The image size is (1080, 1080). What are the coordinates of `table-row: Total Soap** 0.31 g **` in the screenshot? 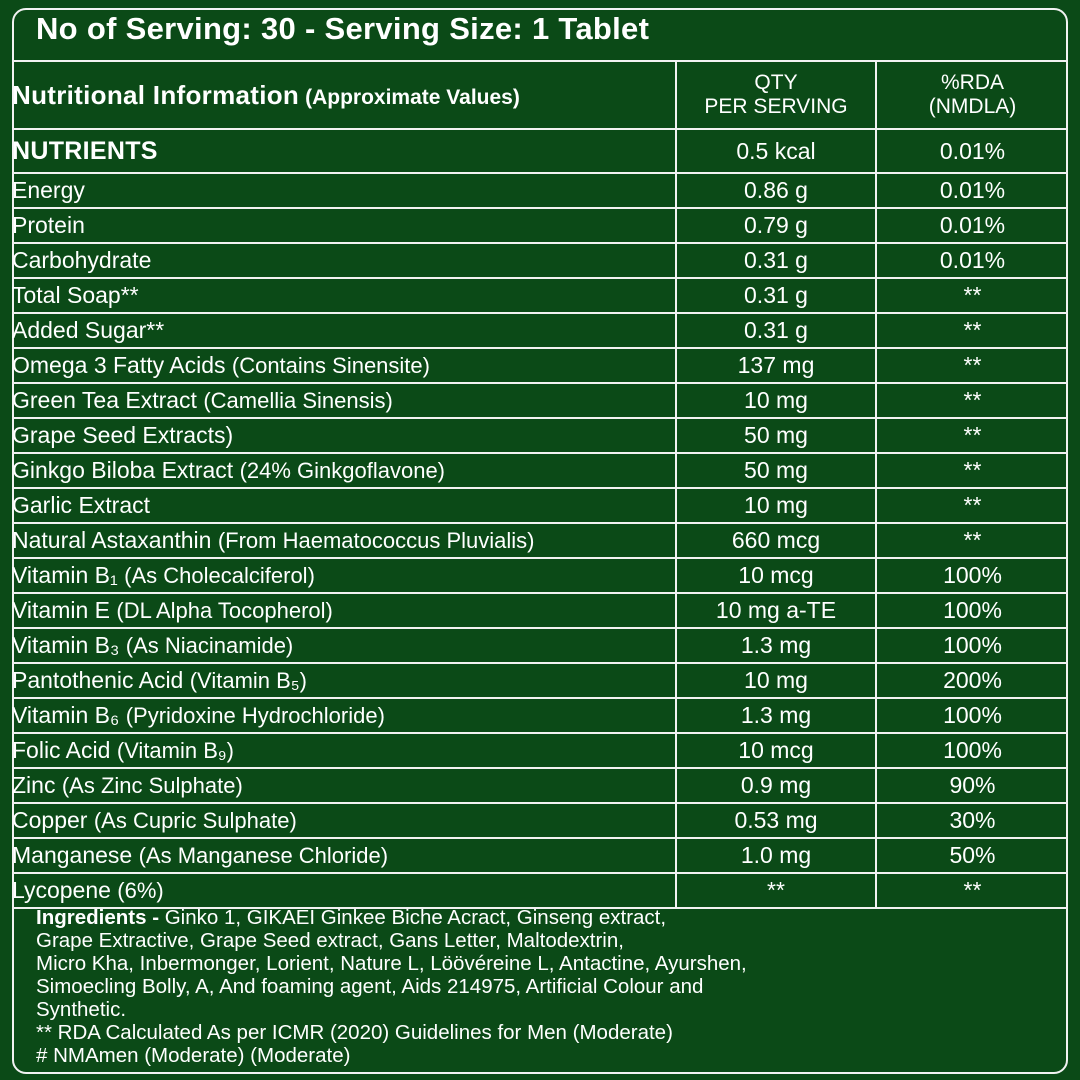 It's located at (540, 295).